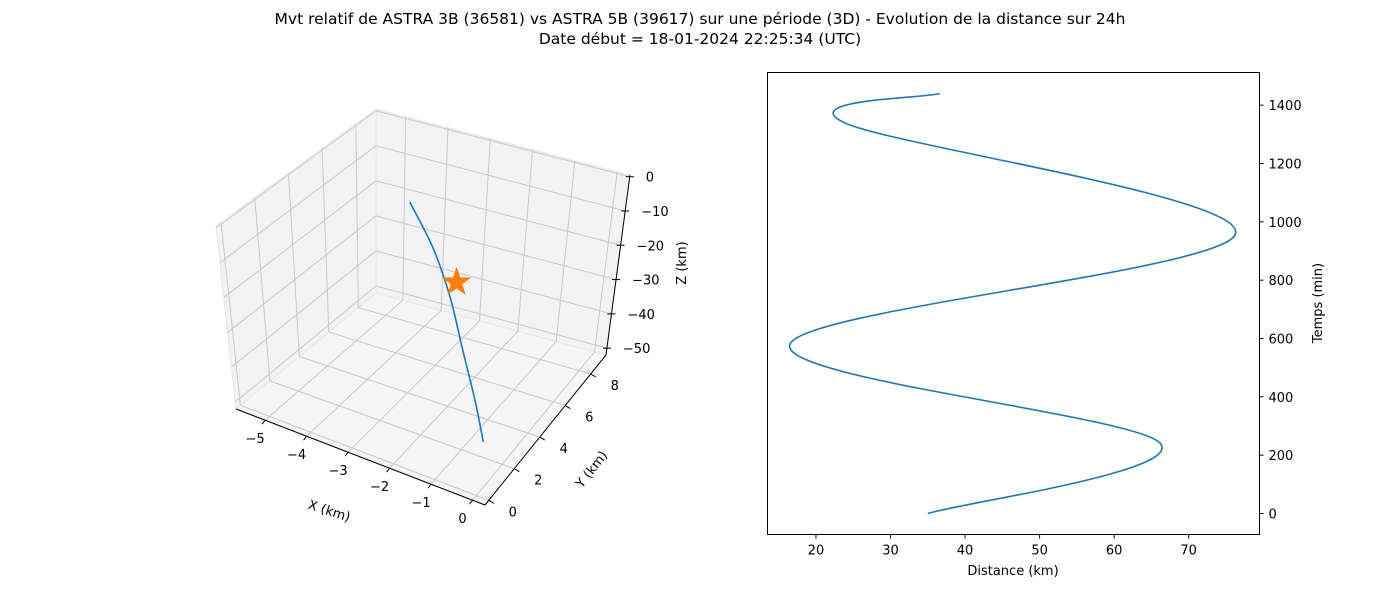 This screenshot has height=600, width=1400. I want to click on y-tick-label: 600, so click(1281, 340).